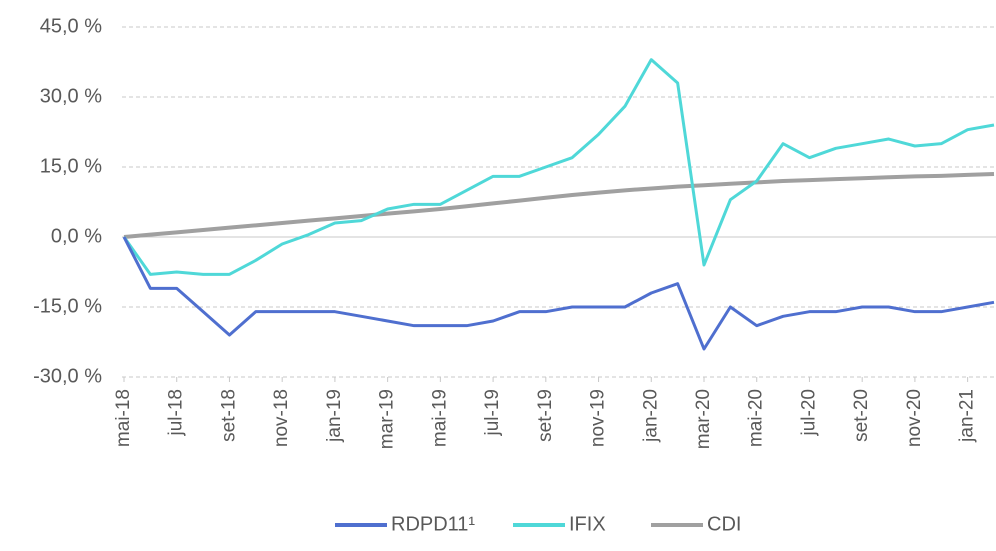  Describe the element at coordinates (281, 418) in the screenshot. I see `x-tick-label: nov-18` at that location.